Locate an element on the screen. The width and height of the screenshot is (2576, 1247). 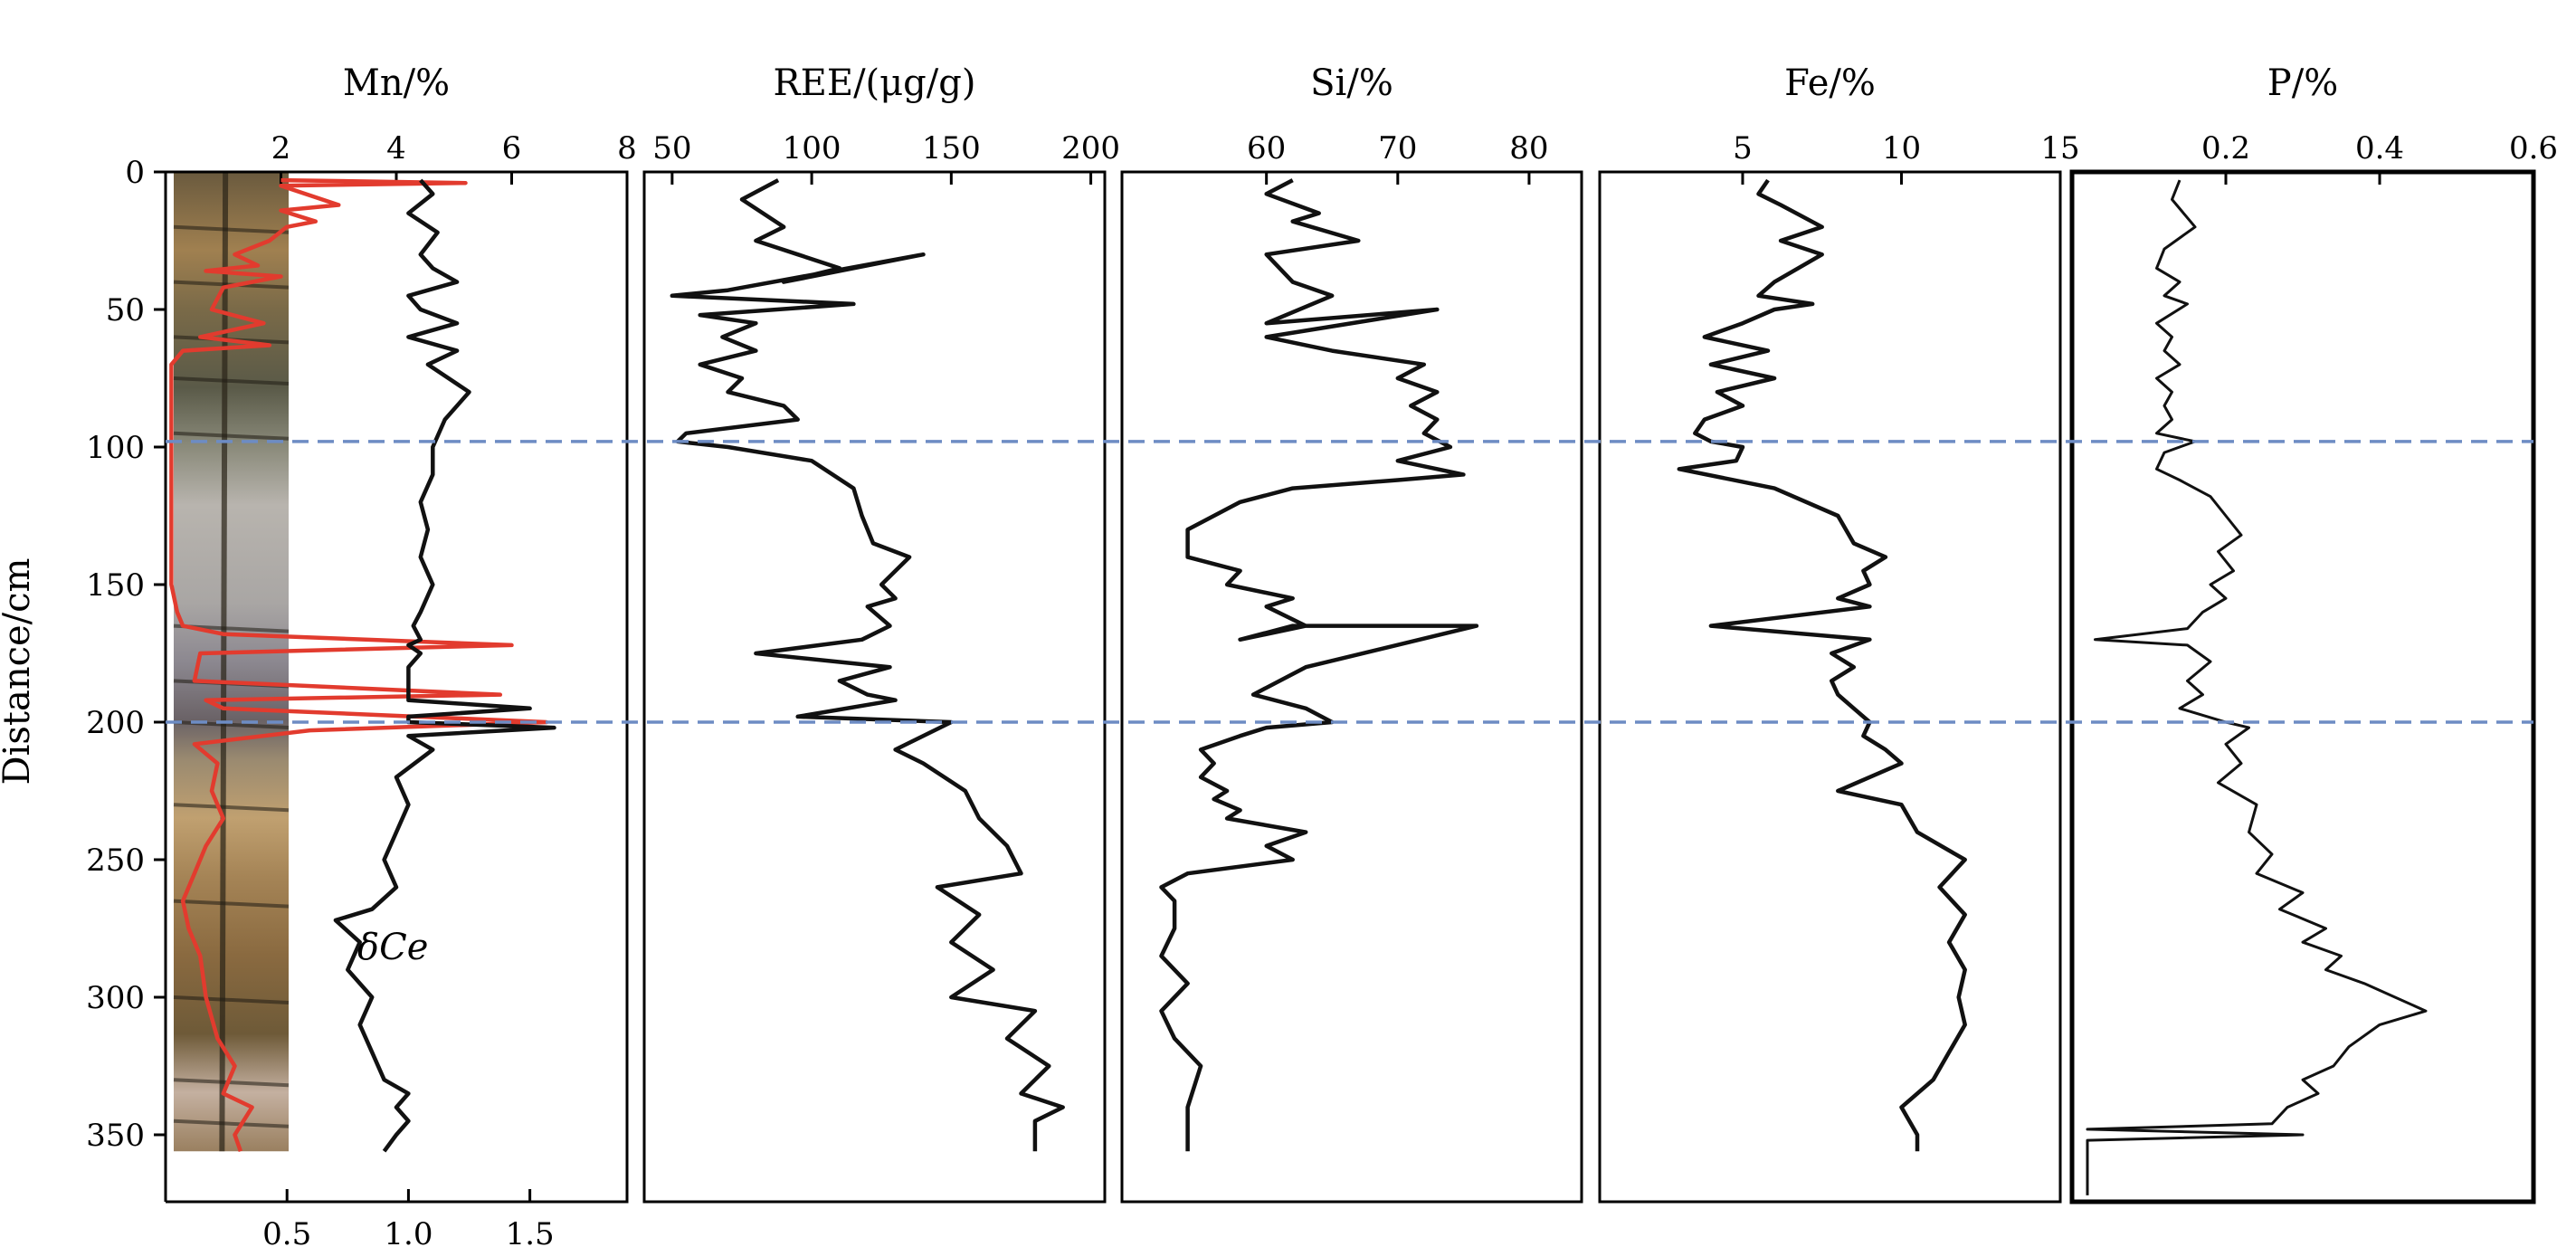
top-tick-label-p: 0.2 is located at coordinates (2225, 148).